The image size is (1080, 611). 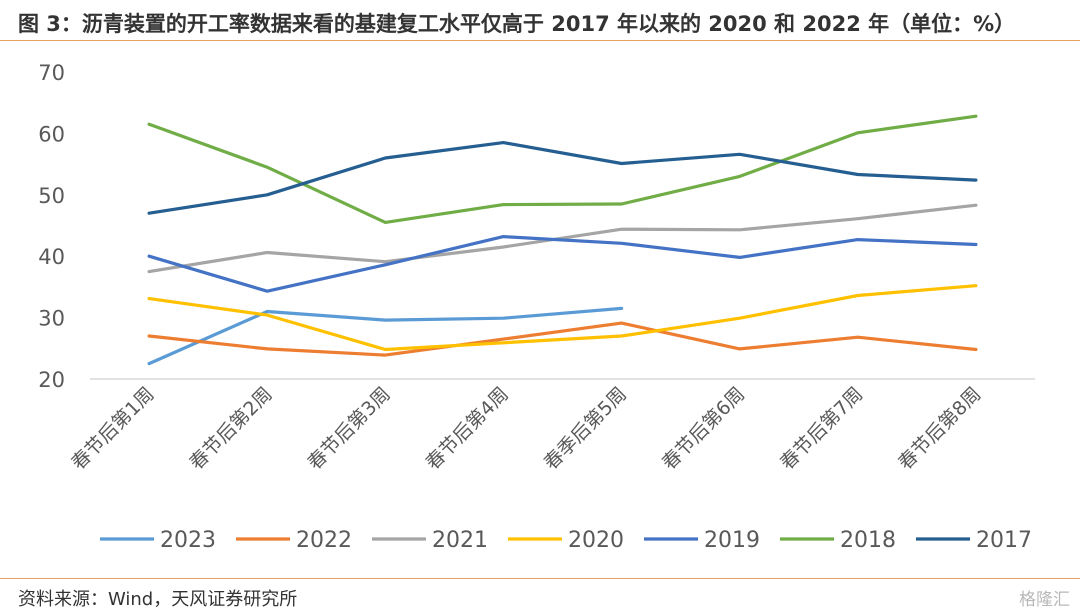 I want to click on legend-label: 2020, so click(x=596, y=540).